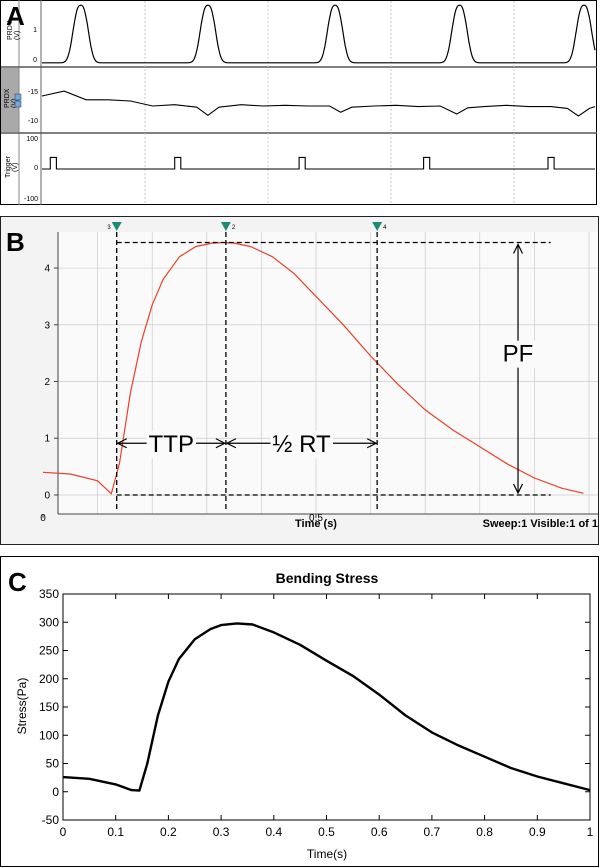  Describe the element at coordinates (35, 60) in the screenshot. I see `panel-a-row1-tick: 0` at that location.